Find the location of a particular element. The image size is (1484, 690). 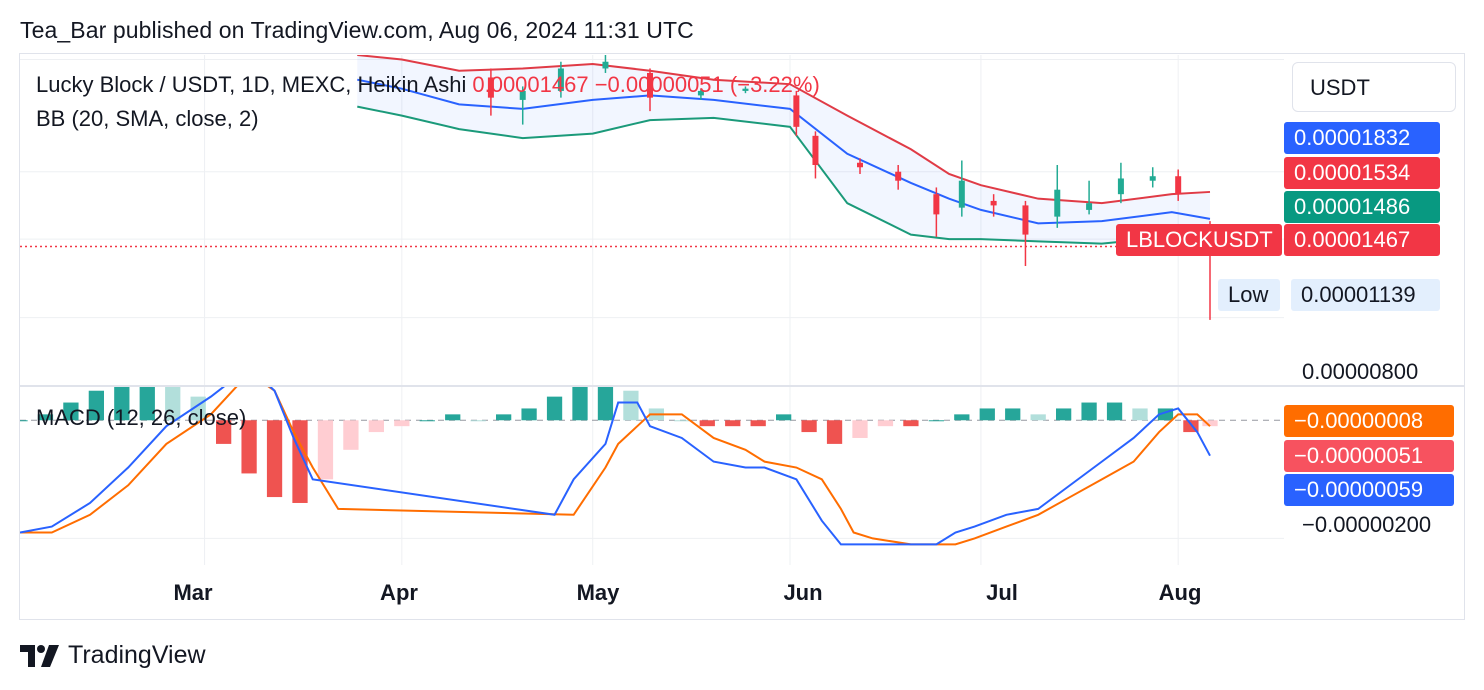

last-price-tag: 0.00001467 is located at coordinates (1362, 240).